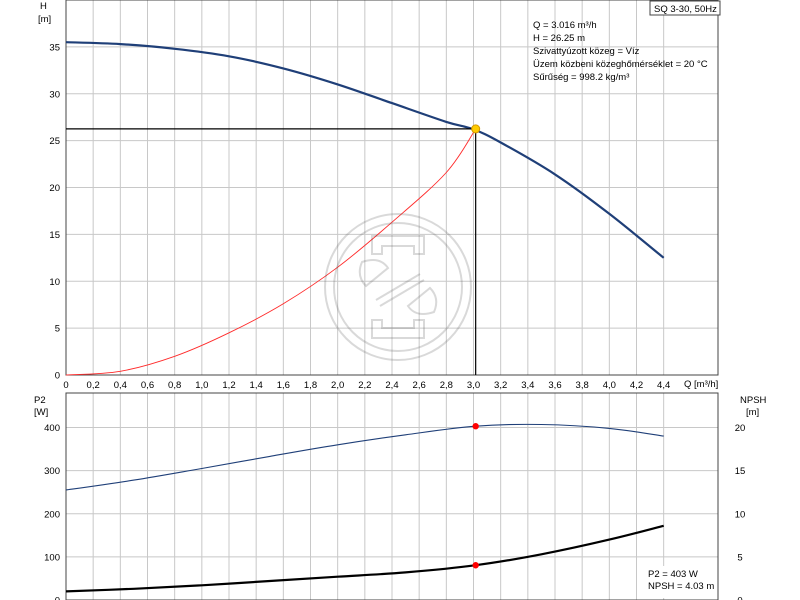 This screenshot has height=600, width=800. What do you see at coordinates (120, 385) in the screenshot?
I see `flow-tick-label: 0,4` at bounding box center [120, 385].